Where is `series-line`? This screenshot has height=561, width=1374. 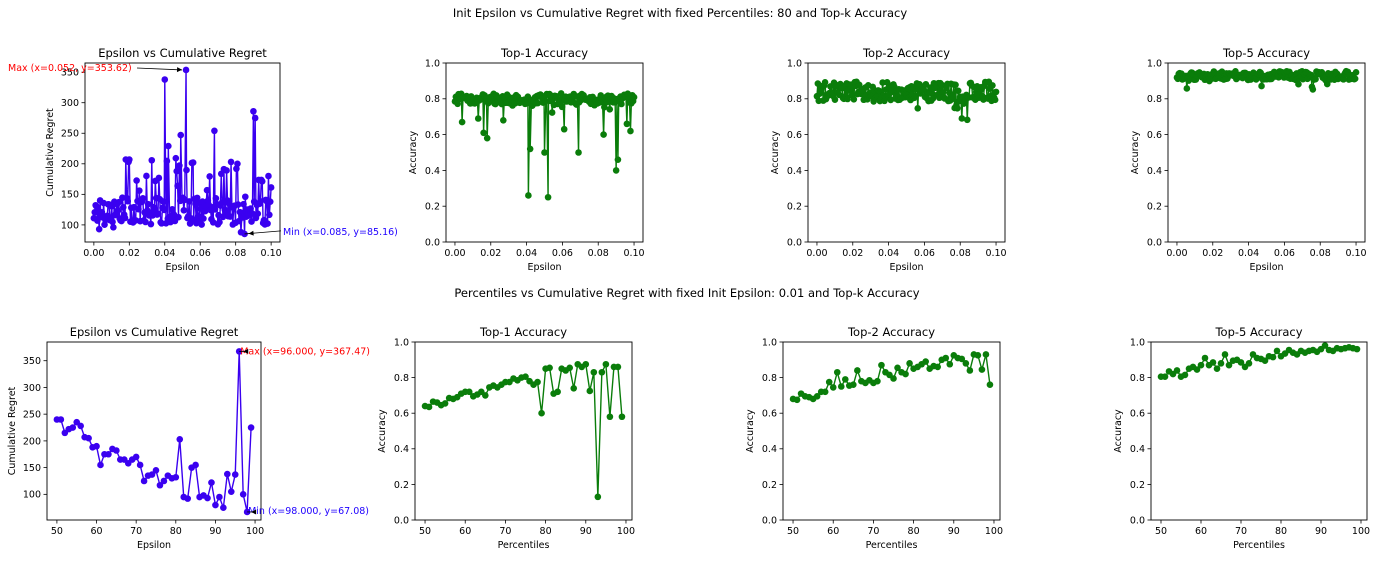
series-line is located at coordinates (154, 432).